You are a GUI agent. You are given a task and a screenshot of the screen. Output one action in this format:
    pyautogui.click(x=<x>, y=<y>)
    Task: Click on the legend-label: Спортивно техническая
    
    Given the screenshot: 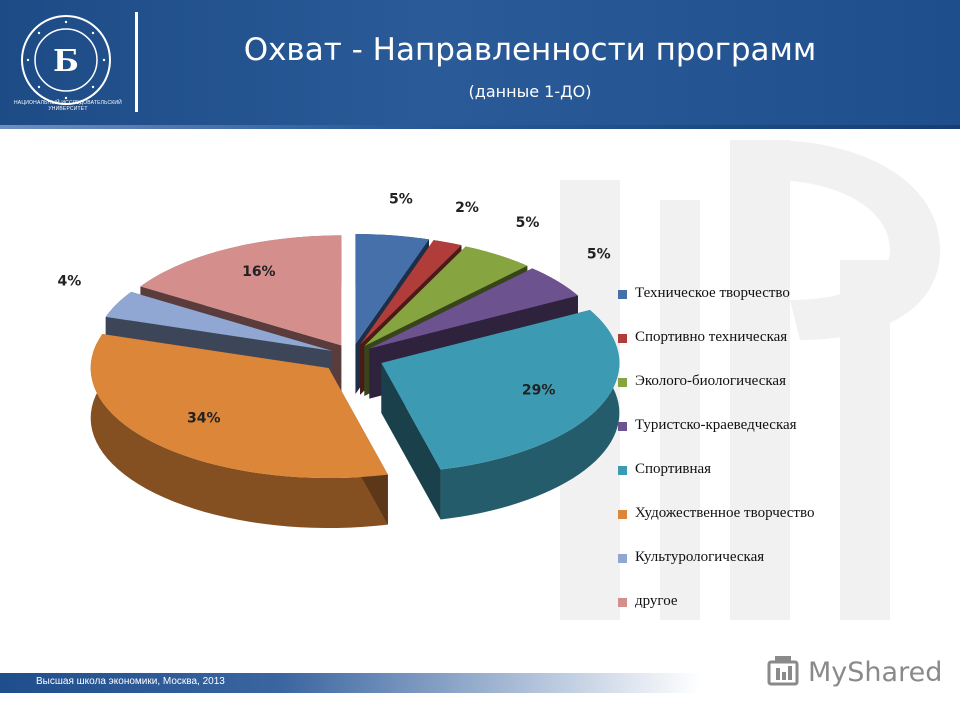 What is the action you would take?
    pyautogui.click(x=711, y=337)
    